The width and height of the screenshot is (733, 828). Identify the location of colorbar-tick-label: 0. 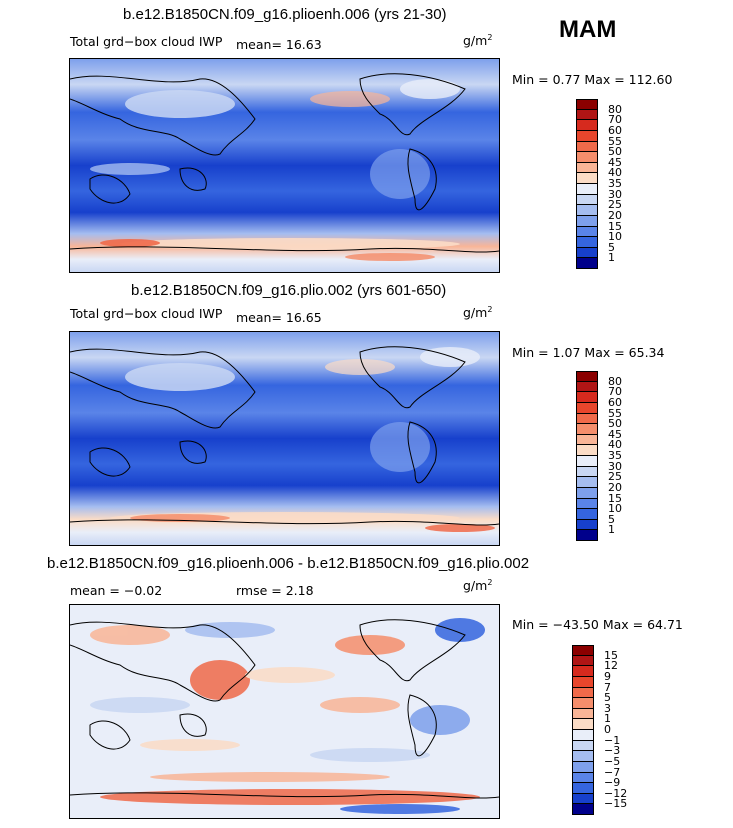
(607, 729).